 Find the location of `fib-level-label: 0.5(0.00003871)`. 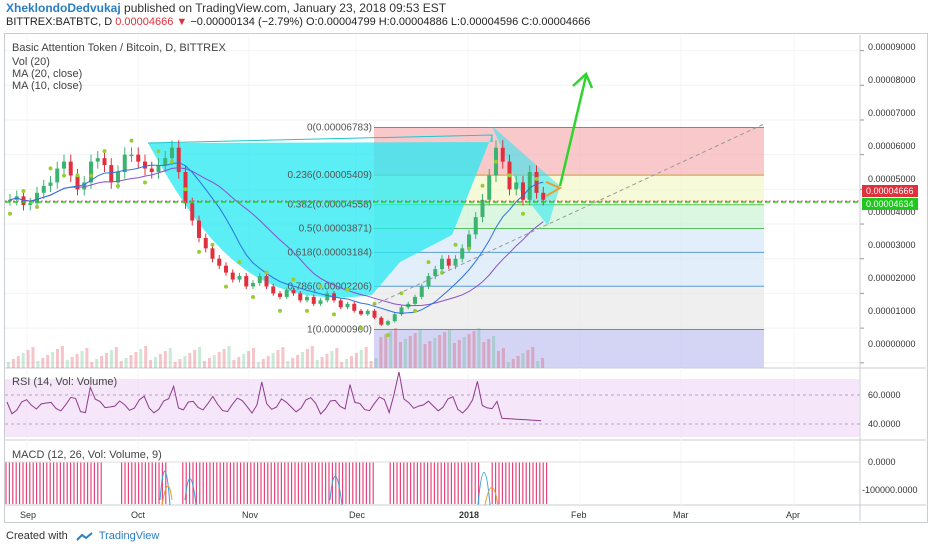

fib-level-label: 0.5(0.00003871) is located at coordinates (335, 229).